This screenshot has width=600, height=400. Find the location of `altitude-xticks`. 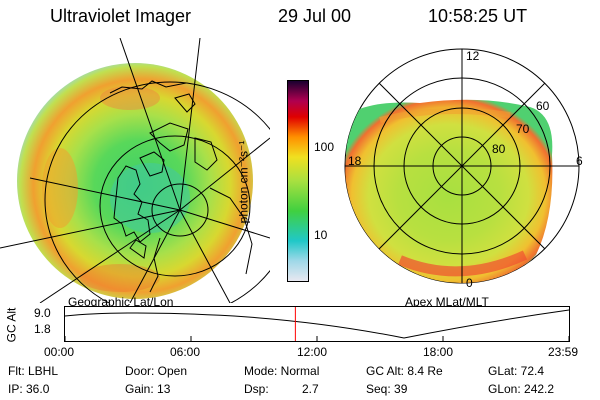

altitude-xticks is located at coordinates (317, 339).